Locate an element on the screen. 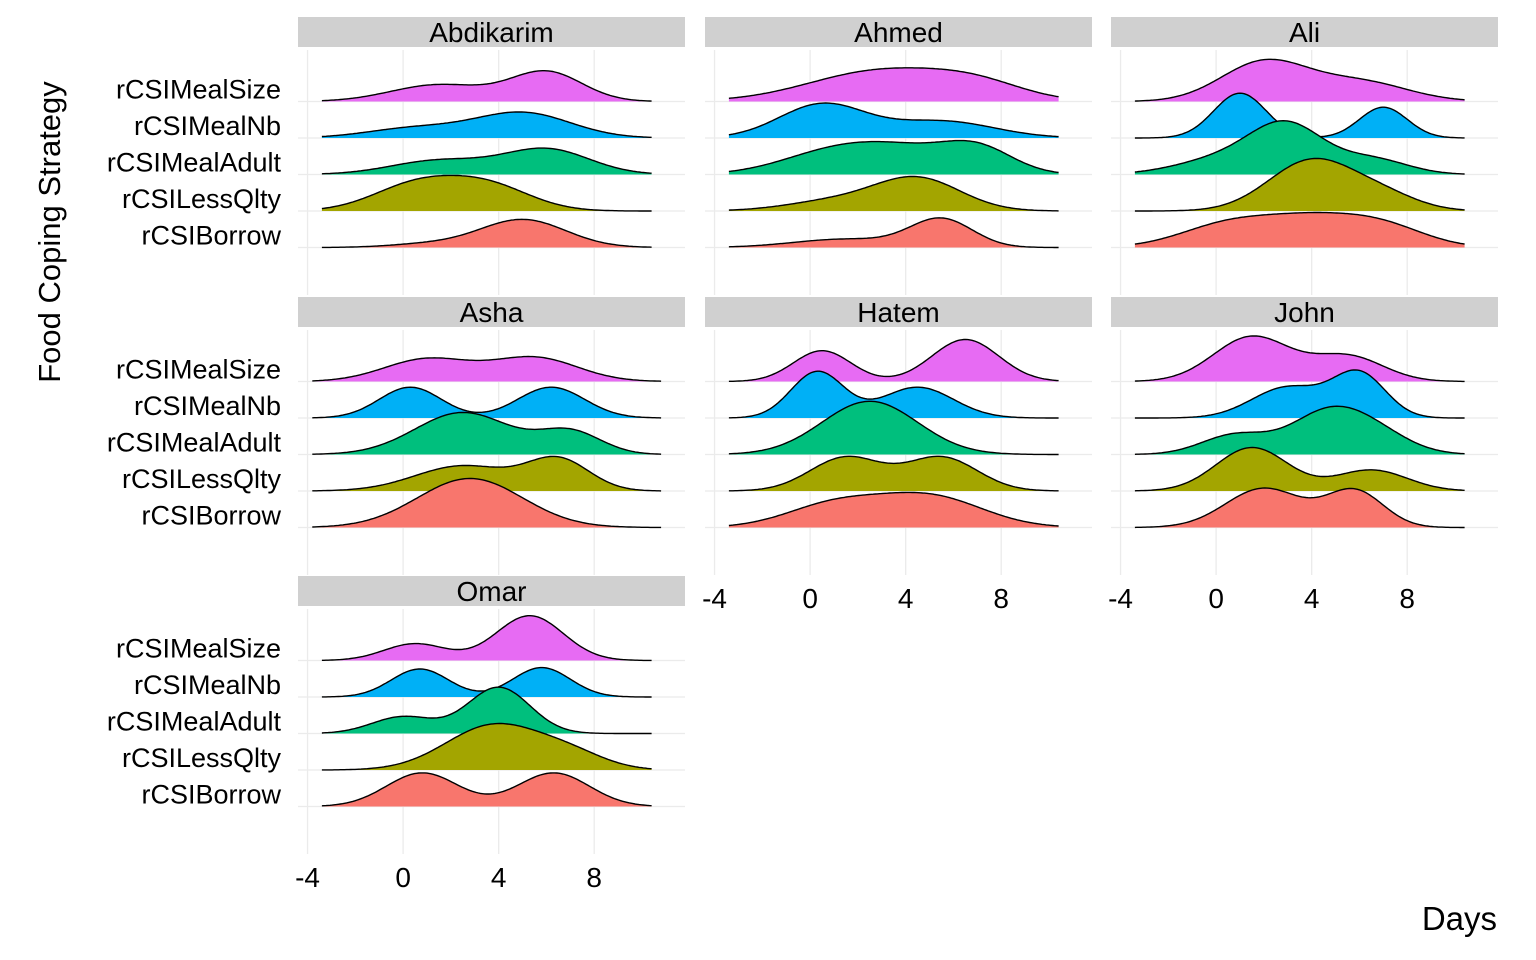 The width and height of the screenshot is (1536, 960). facet-panel: John -4 0 4 8 is located at coordinates (1303, 455).